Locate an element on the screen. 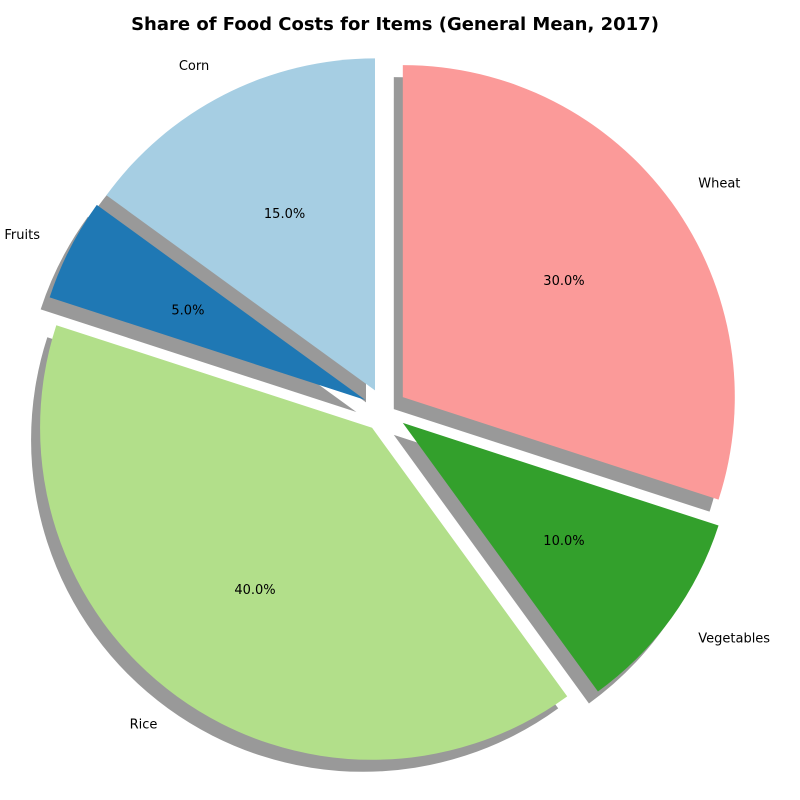 This screenshot has width=800, height=800. category-label-corn: Corn is located at coordinates (194, 66).